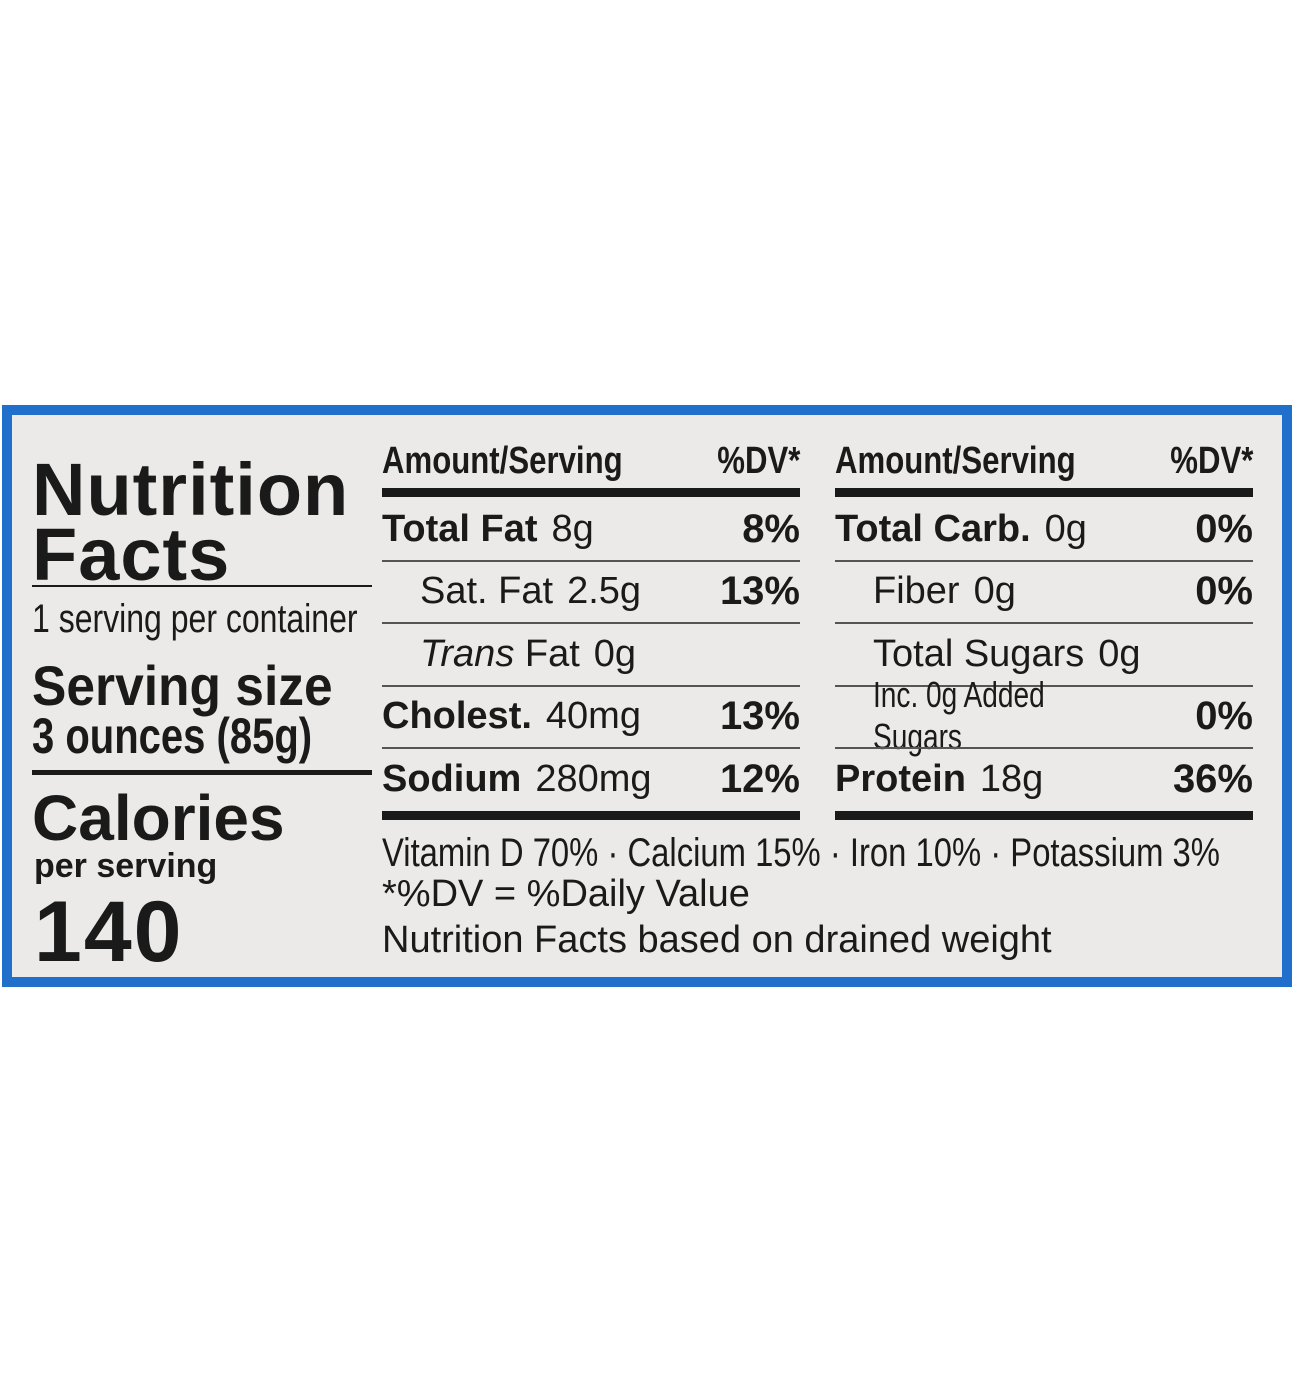  Describe the element at coordinates (131, 554) in the screenshot. I see `title-line: Facts` at that location.